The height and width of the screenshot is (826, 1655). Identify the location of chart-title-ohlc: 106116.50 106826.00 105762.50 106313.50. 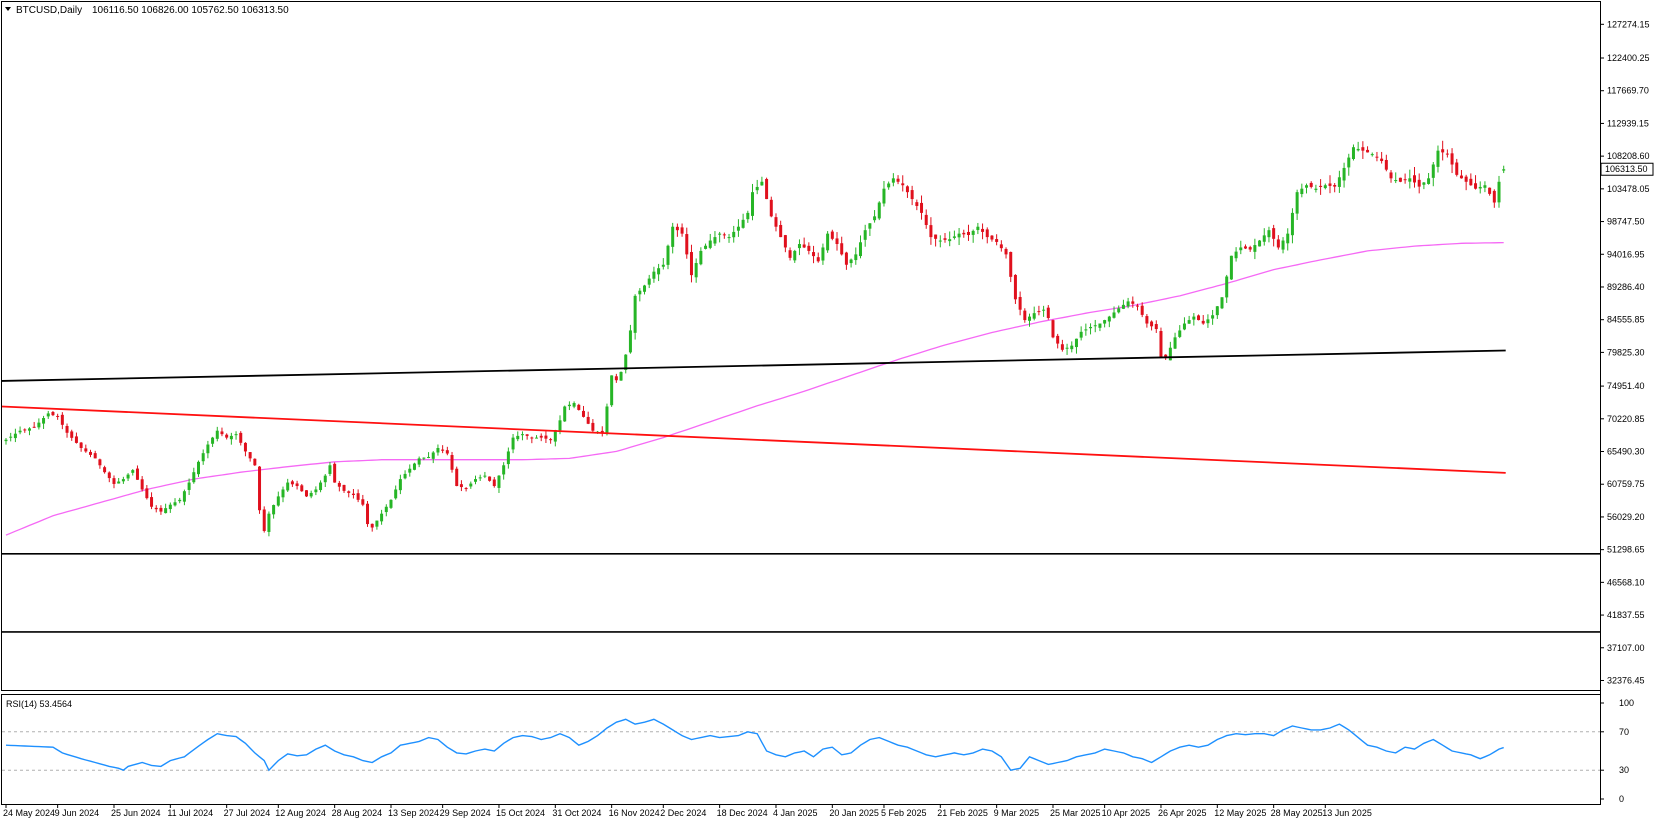
(190, 10).